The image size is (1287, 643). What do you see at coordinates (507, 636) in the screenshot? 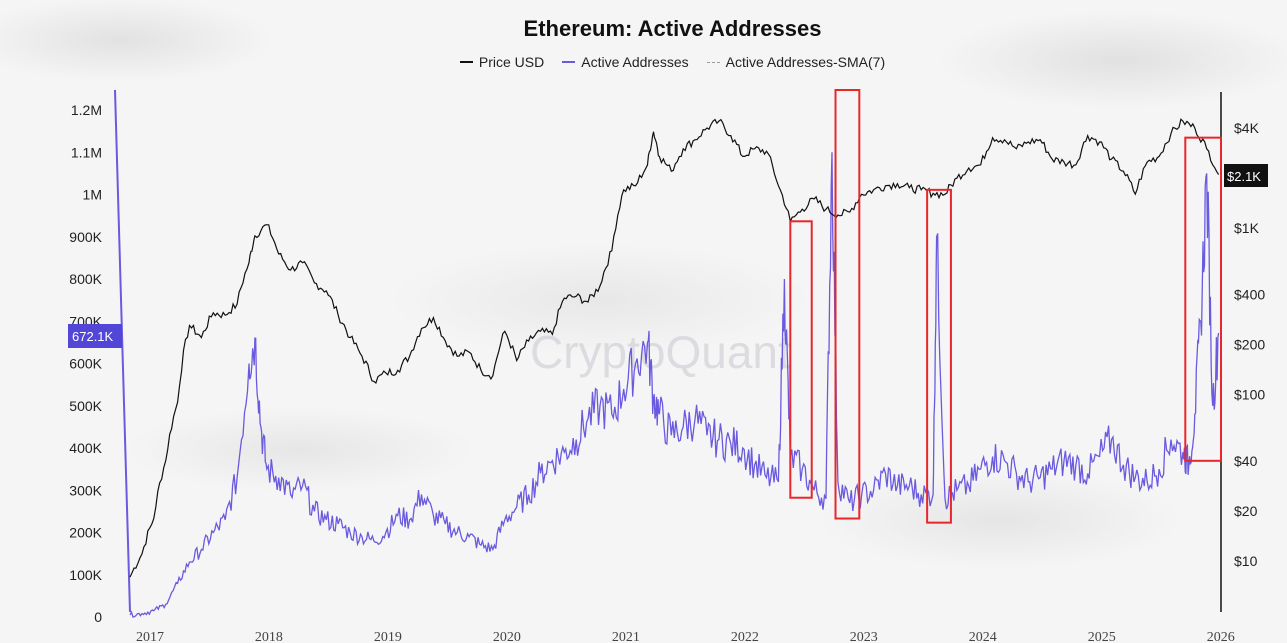
I see `x-tick-label: 2020` at bounding box center [507, 636].